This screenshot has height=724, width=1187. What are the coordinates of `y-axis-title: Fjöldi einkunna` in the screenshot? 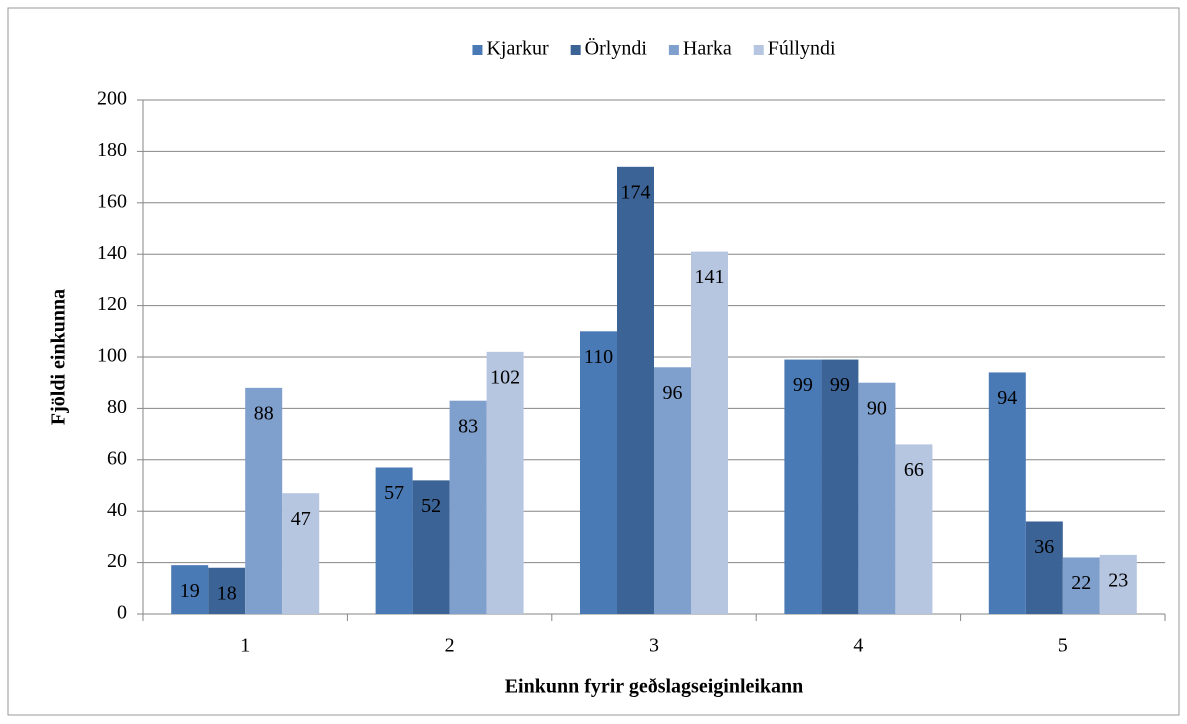 It's located at (59, 357).